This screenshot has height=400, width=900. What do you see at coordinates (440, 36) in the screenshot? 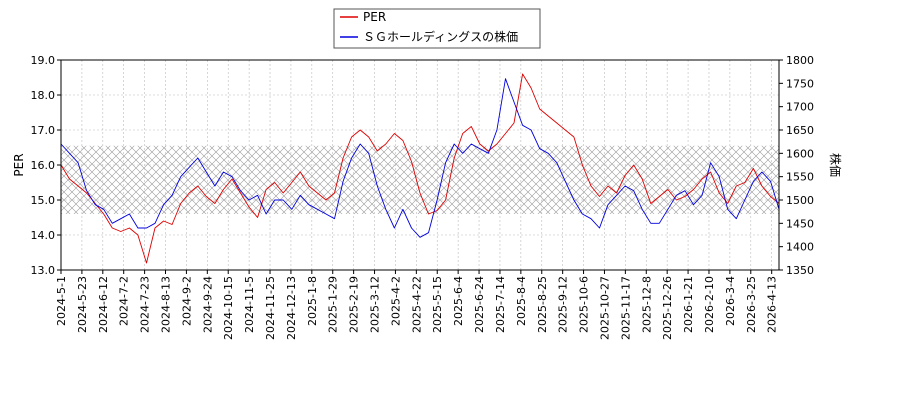
I see `legend-label-price: ＳＧホールディングスの株価` at bounding box center [440, 36].